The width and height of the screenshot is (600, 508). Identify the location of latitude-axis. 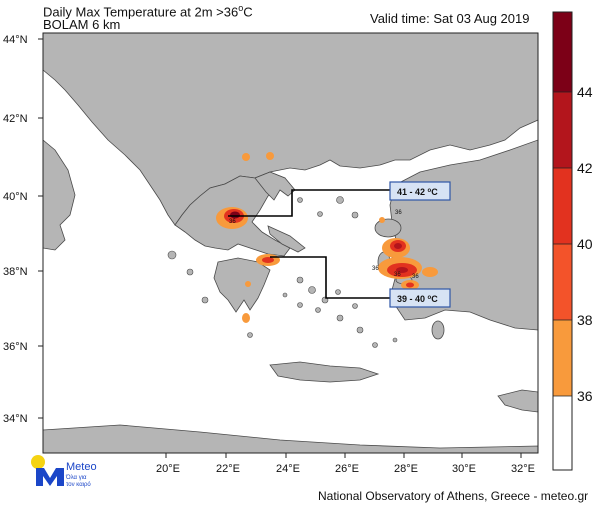
(40, 228).